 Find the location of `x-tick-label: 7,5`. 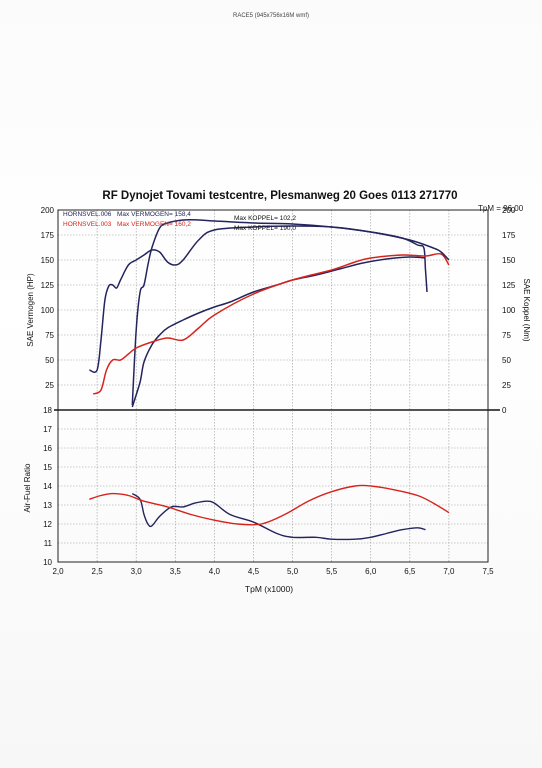

x-tick-label: 7,5 is located at coordinates (488, 571).